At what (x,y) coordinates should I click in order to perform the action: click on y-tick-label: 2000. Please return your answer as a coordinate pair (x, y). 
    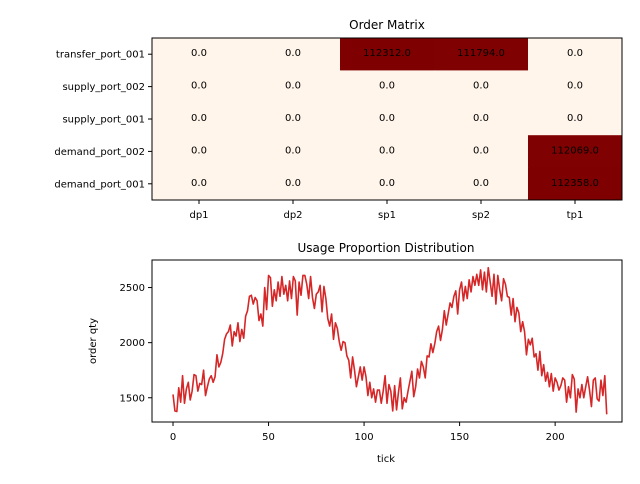
    Looking at the image, I should click on (132, 343).